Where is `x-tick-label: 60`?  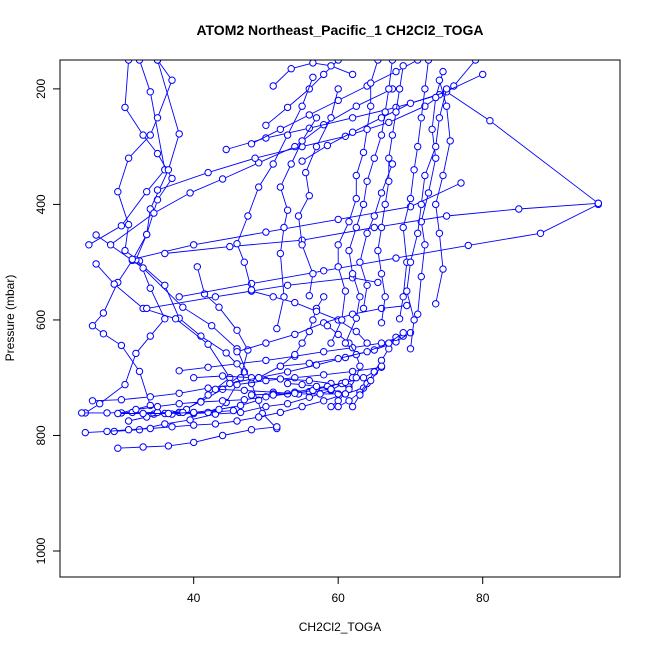
x-tick-label: 60 is located at coordinates (339, 598).